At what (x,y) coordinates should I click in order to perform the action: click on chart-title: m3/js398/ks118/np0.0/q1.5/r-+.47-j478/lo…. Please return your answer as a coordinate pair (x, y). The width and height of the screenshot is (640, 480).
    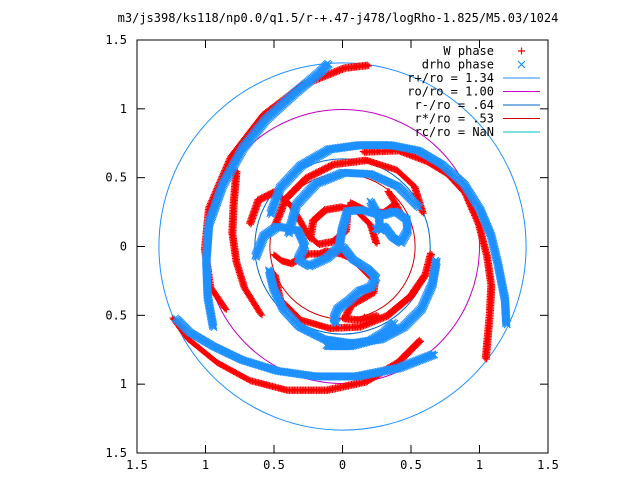
    Looking at the image, I should click on (338, 18).